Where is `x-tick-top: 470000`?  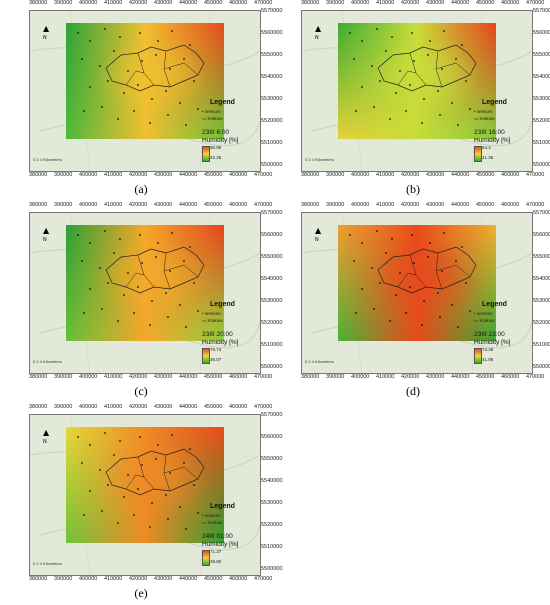 x-tick-top: 470000 is located at coordinates (263, 407).